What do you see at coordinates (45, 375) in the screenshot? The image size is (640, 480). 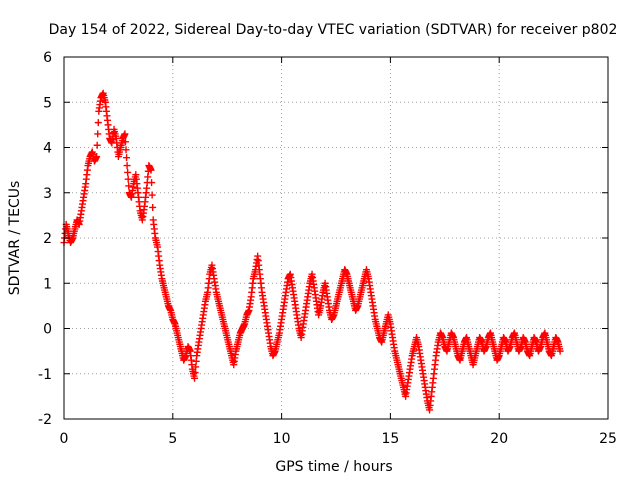 I see `y-tick-label: -1` at bounding box center [45, 375].